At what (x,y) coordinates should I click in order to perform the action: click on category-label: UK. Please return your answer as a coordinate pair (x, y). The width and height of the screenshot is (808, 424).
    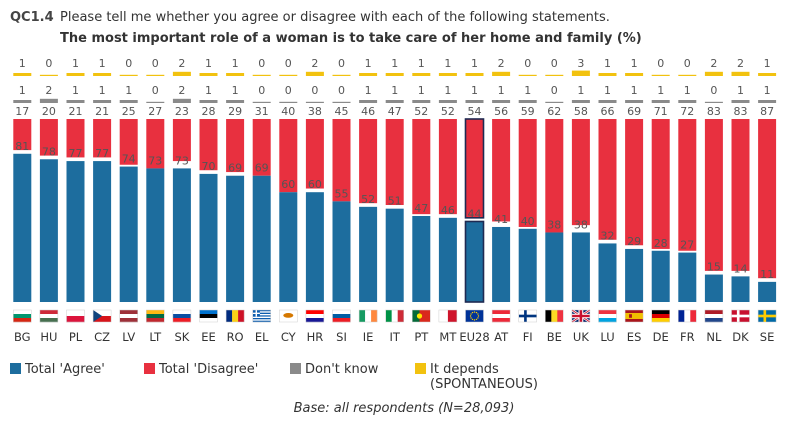
    Looking at the image, I should click on (581, 337).